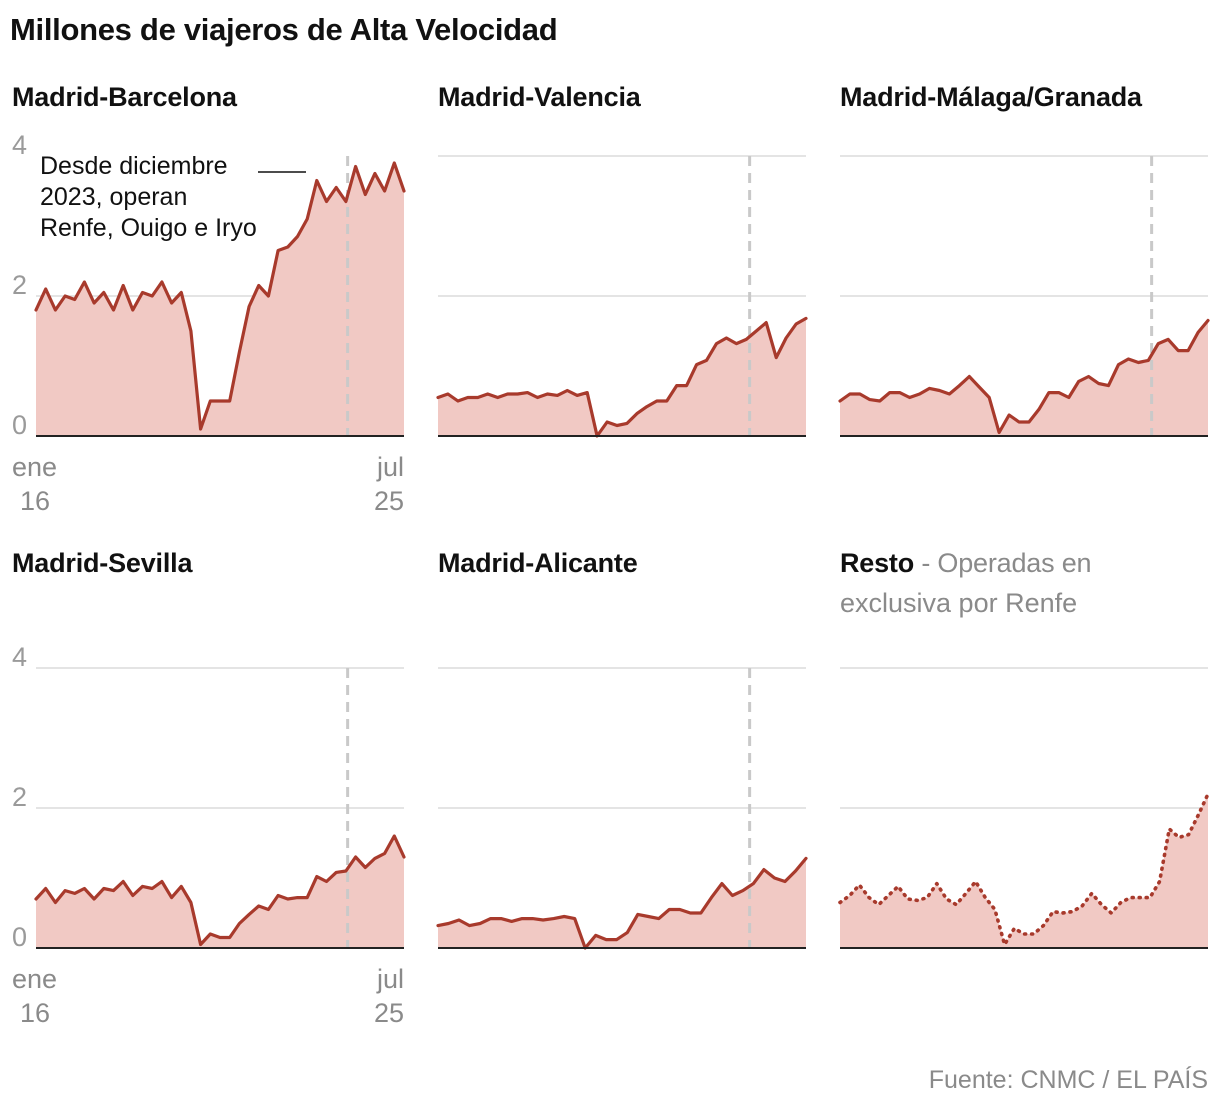 The height and width of the screenshot is (1110, 1220). Describe the element at coordinates (539, 97) in the screenshot. I see `panel-title-madrid-valencia: Madrid-Valencia` at that location.